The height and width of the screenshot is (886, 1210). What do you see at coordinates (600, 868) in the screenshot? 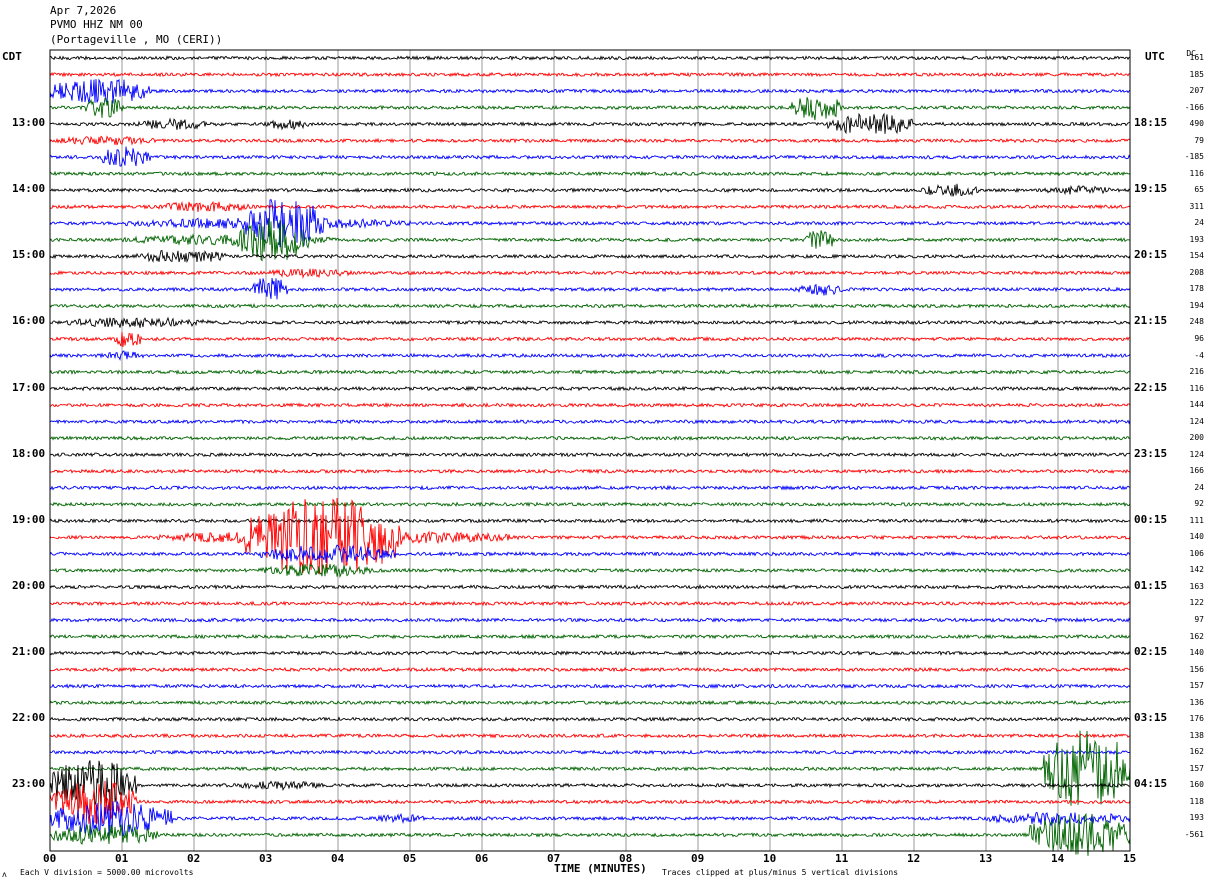
I see `x-axis-title: TIME (MINUTES)` at bounding box center [600, 868].